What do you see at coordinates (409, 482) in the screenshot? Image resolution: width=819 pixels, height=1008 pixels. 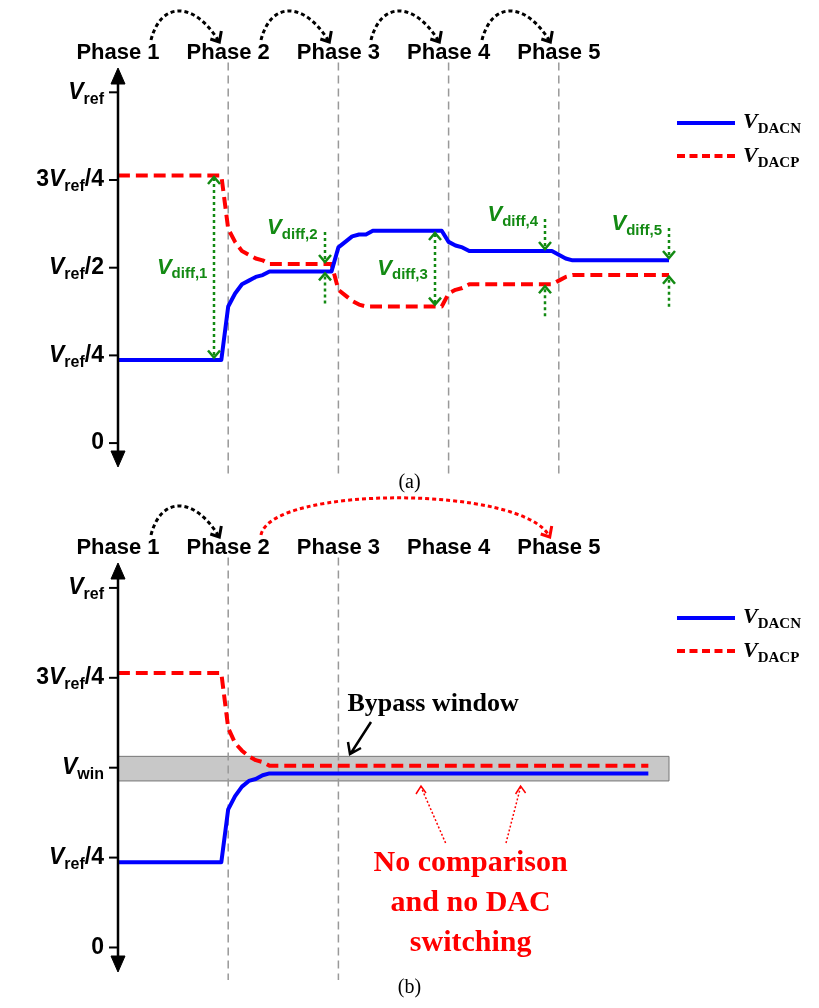 I see `text: (a)` at bounding box center [409, 482].